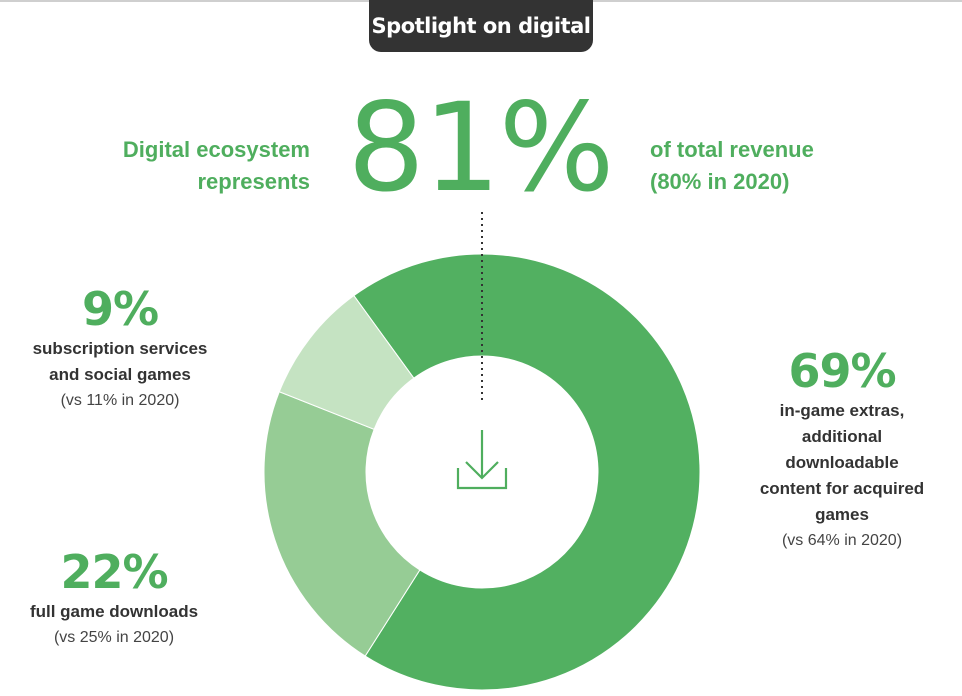  What do you see at coordinates (114, 611) in the screenshot?
I see `label-full-downloads-line1: full game downloads` at bounding box center [114, 611].